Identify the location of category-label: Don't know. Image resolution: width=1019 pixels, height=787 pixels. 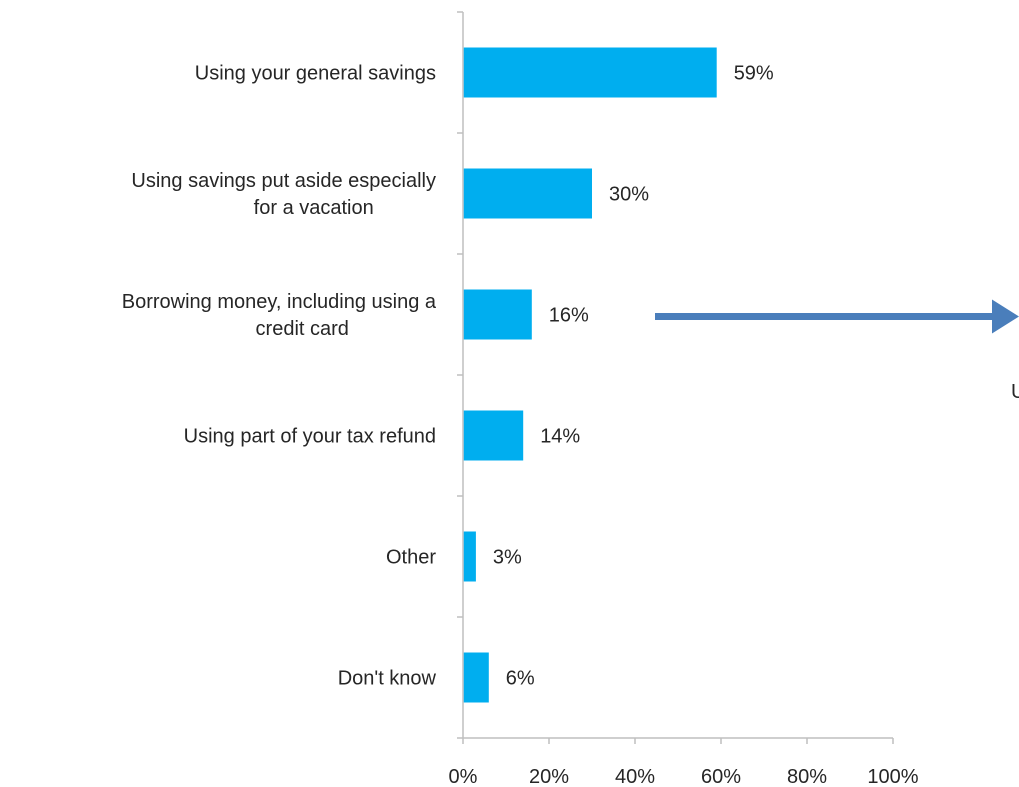
(387, 679).